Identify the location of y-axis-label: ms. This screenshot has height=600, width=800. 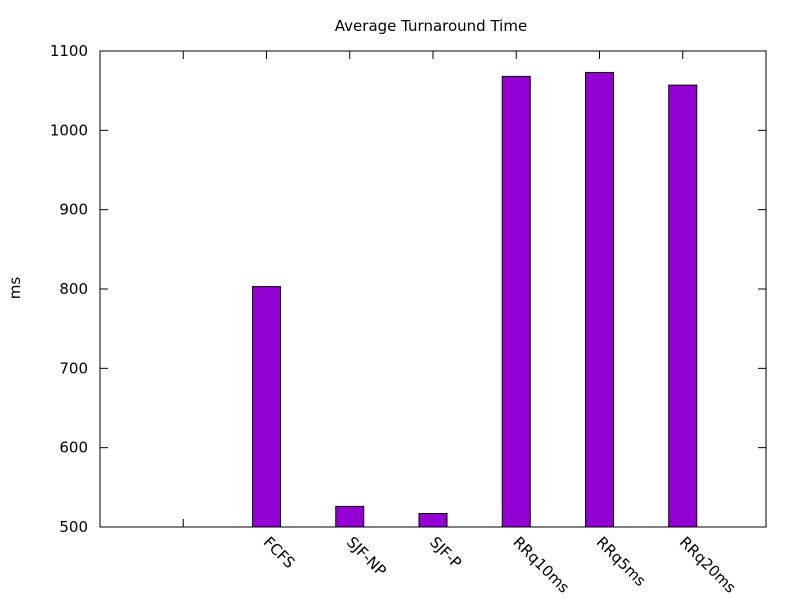
(15, 288).